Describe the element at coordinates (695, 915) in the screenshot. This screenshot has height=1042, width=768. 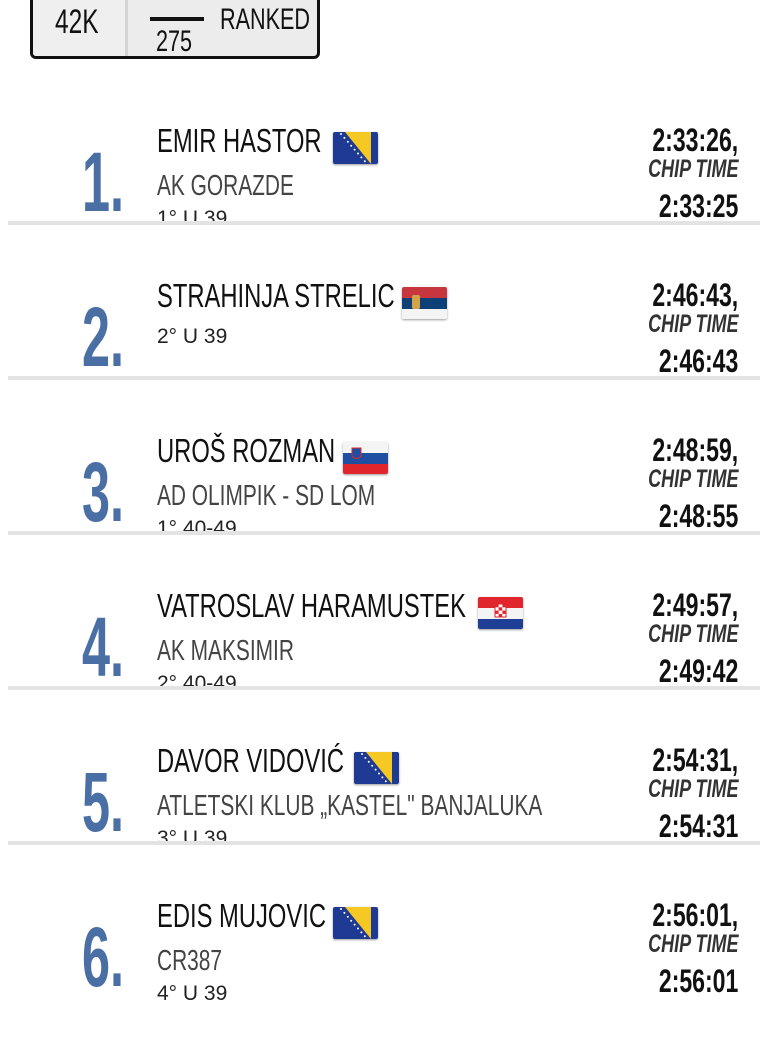
I see `gun-time: 2:56:01,` at that location.